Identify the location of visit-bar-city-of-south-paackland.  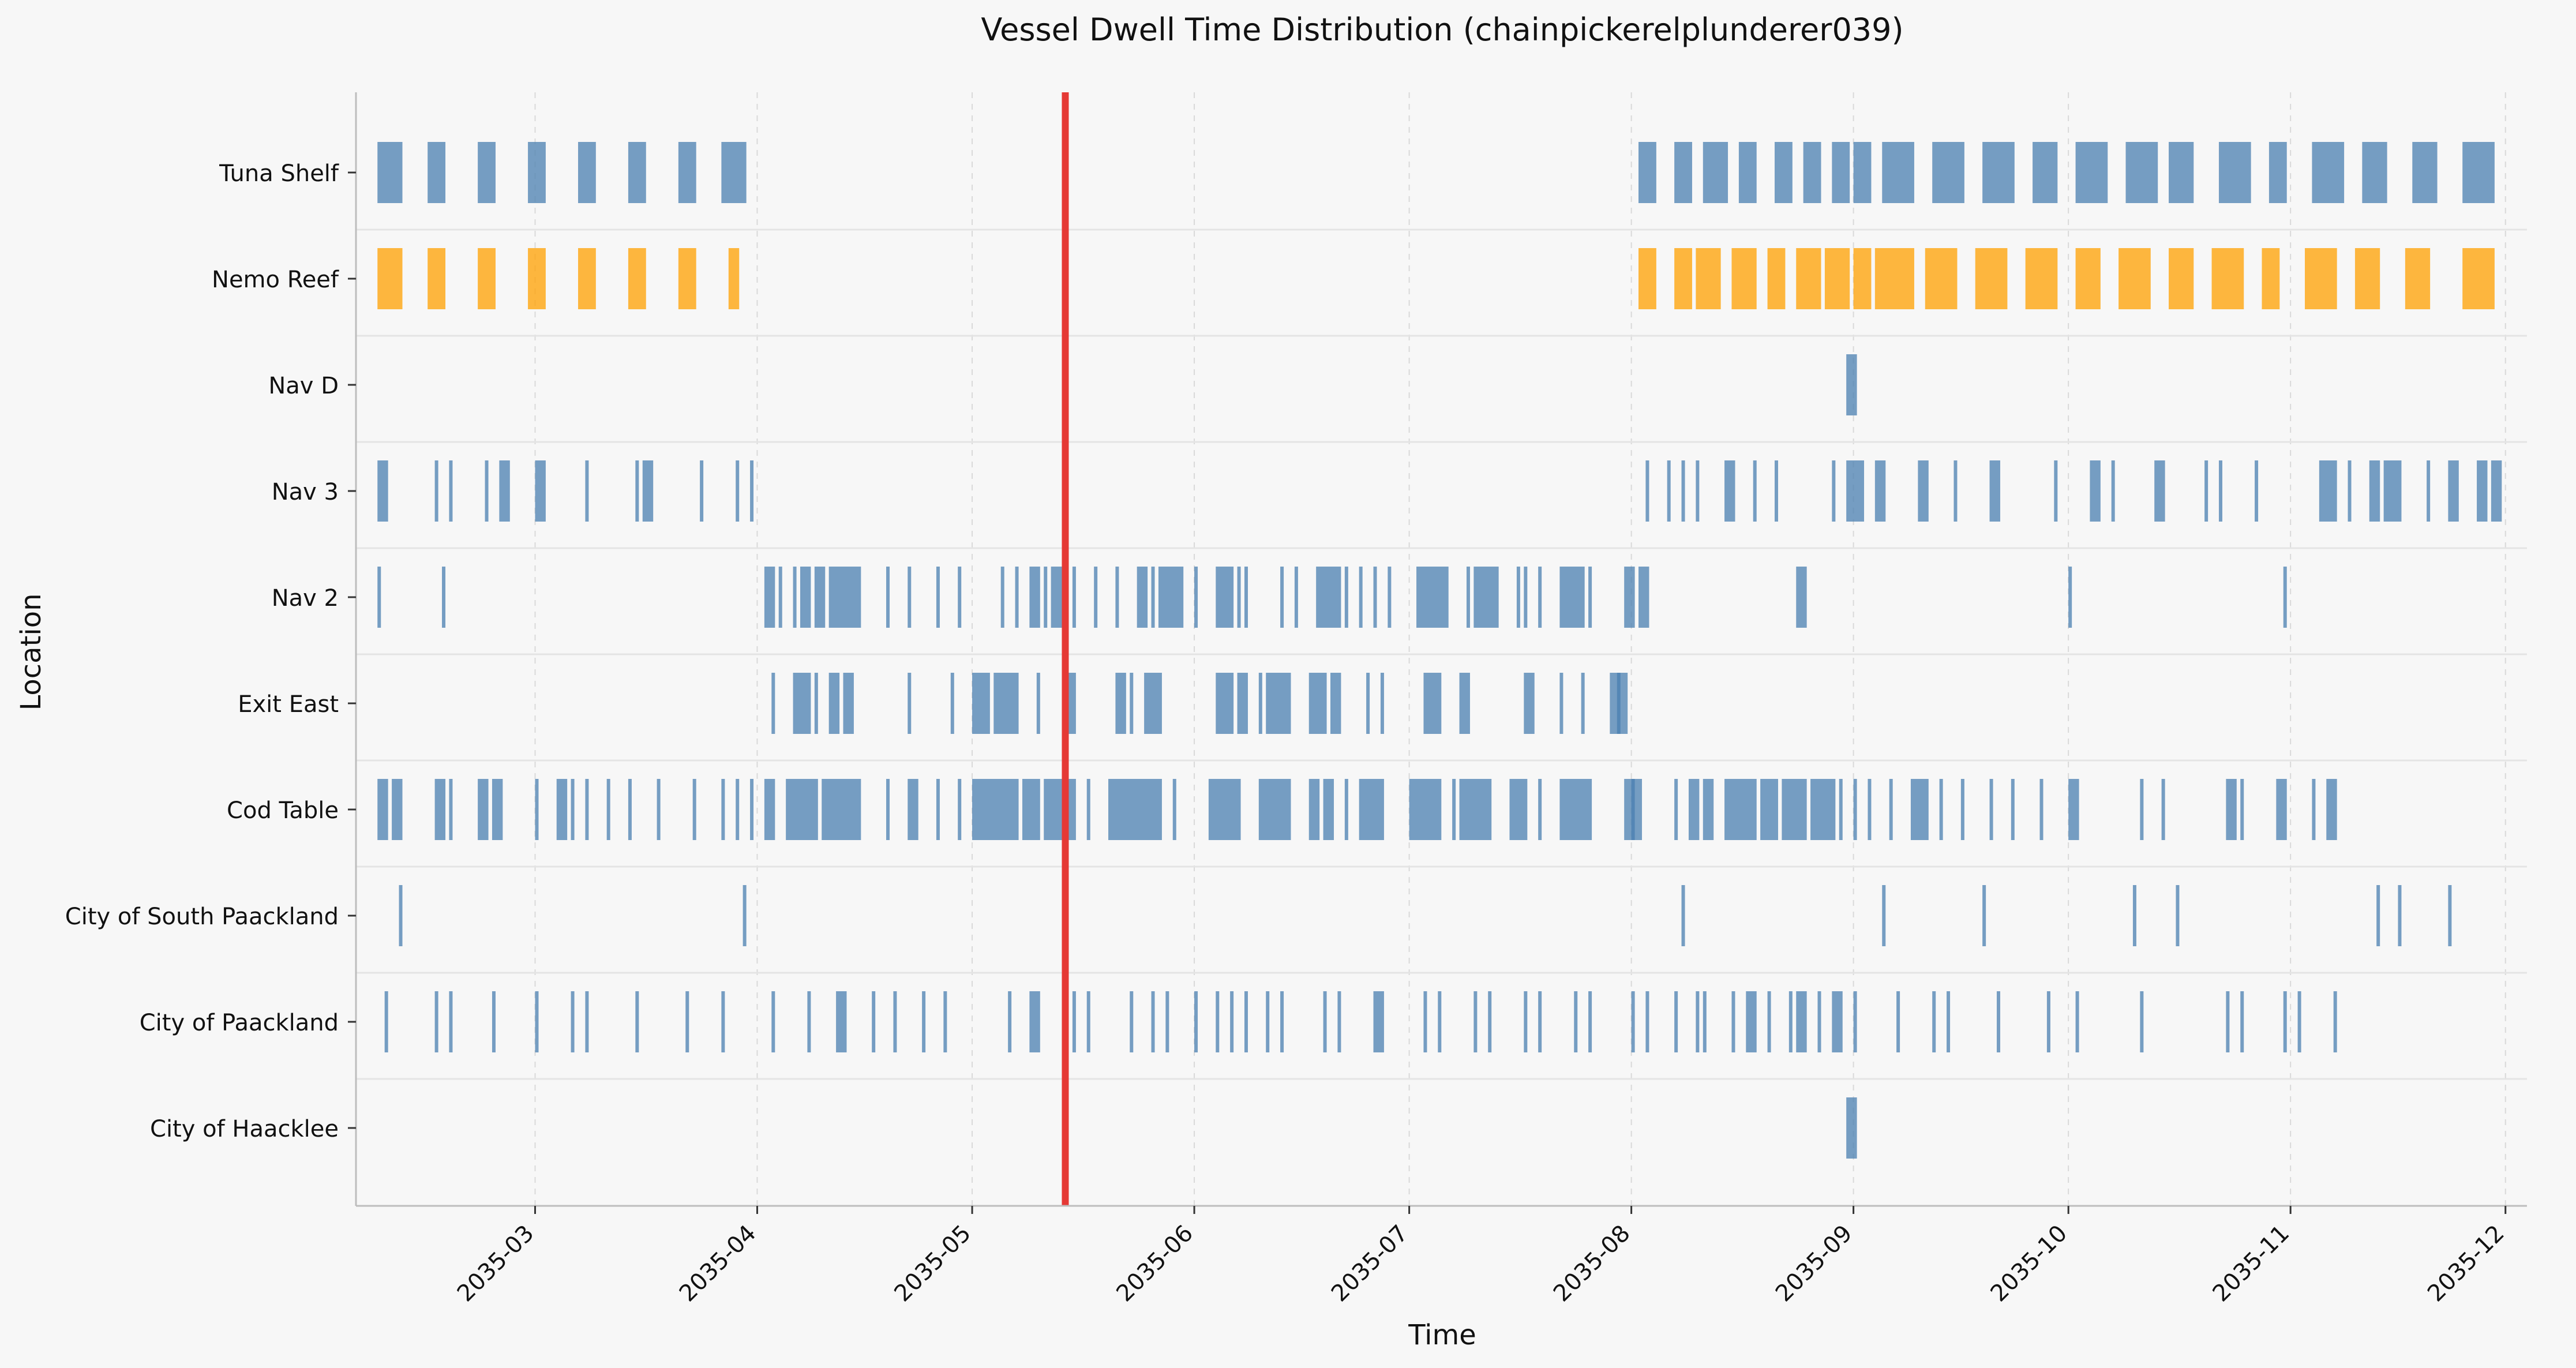
(2134, 915).